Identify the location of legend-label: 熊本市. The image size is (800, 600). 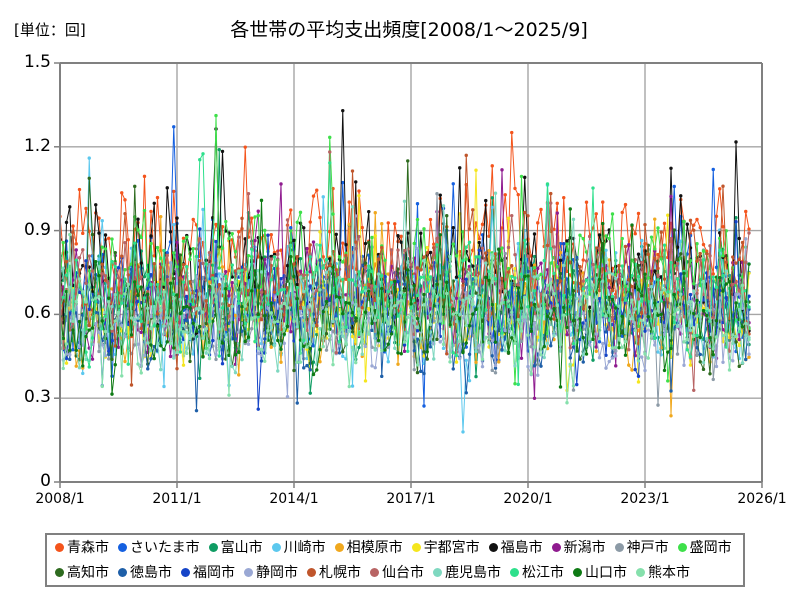
(669, 572).